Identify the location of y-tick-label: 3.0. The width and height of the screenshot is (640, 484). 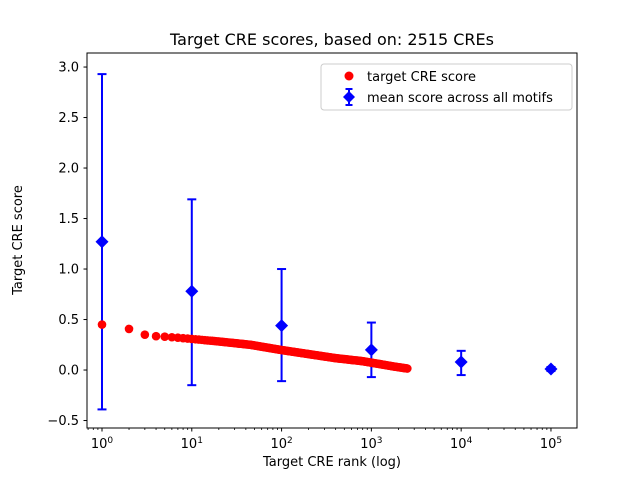
(68, 68).